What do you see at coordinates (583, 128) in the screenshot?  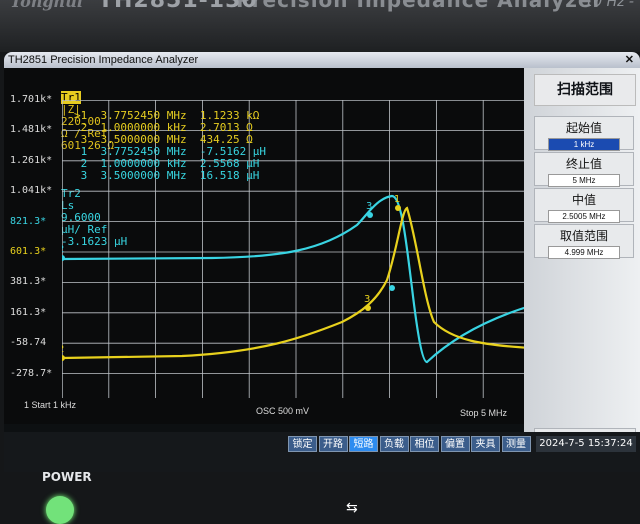 I see `sidebar-item-label: 起始值` at bounding box center [583, 128].